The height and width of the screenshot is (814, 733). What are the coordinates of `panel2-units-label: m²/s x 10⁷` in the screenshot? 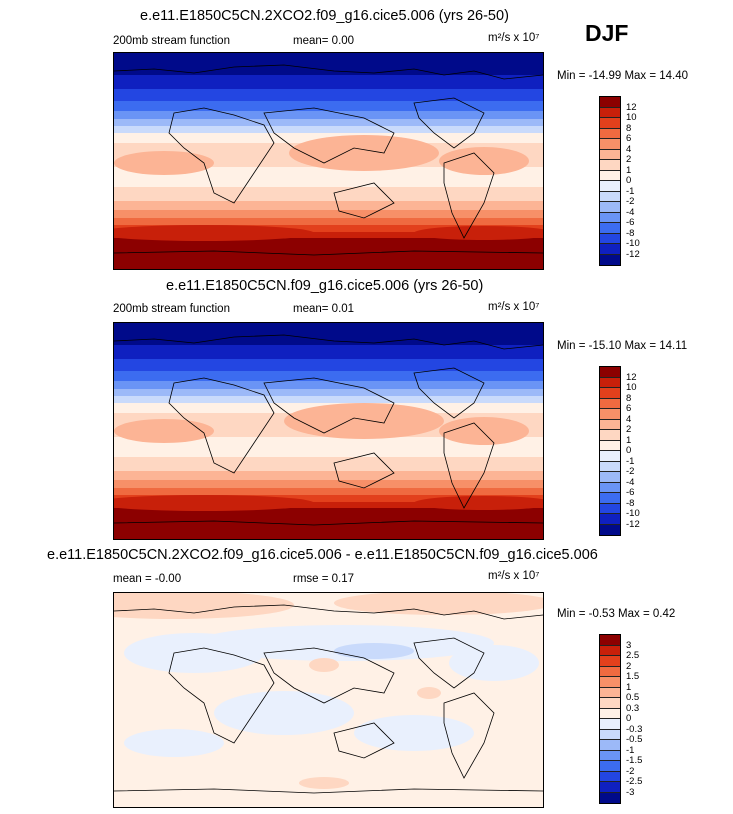 It's located at (514, 307).